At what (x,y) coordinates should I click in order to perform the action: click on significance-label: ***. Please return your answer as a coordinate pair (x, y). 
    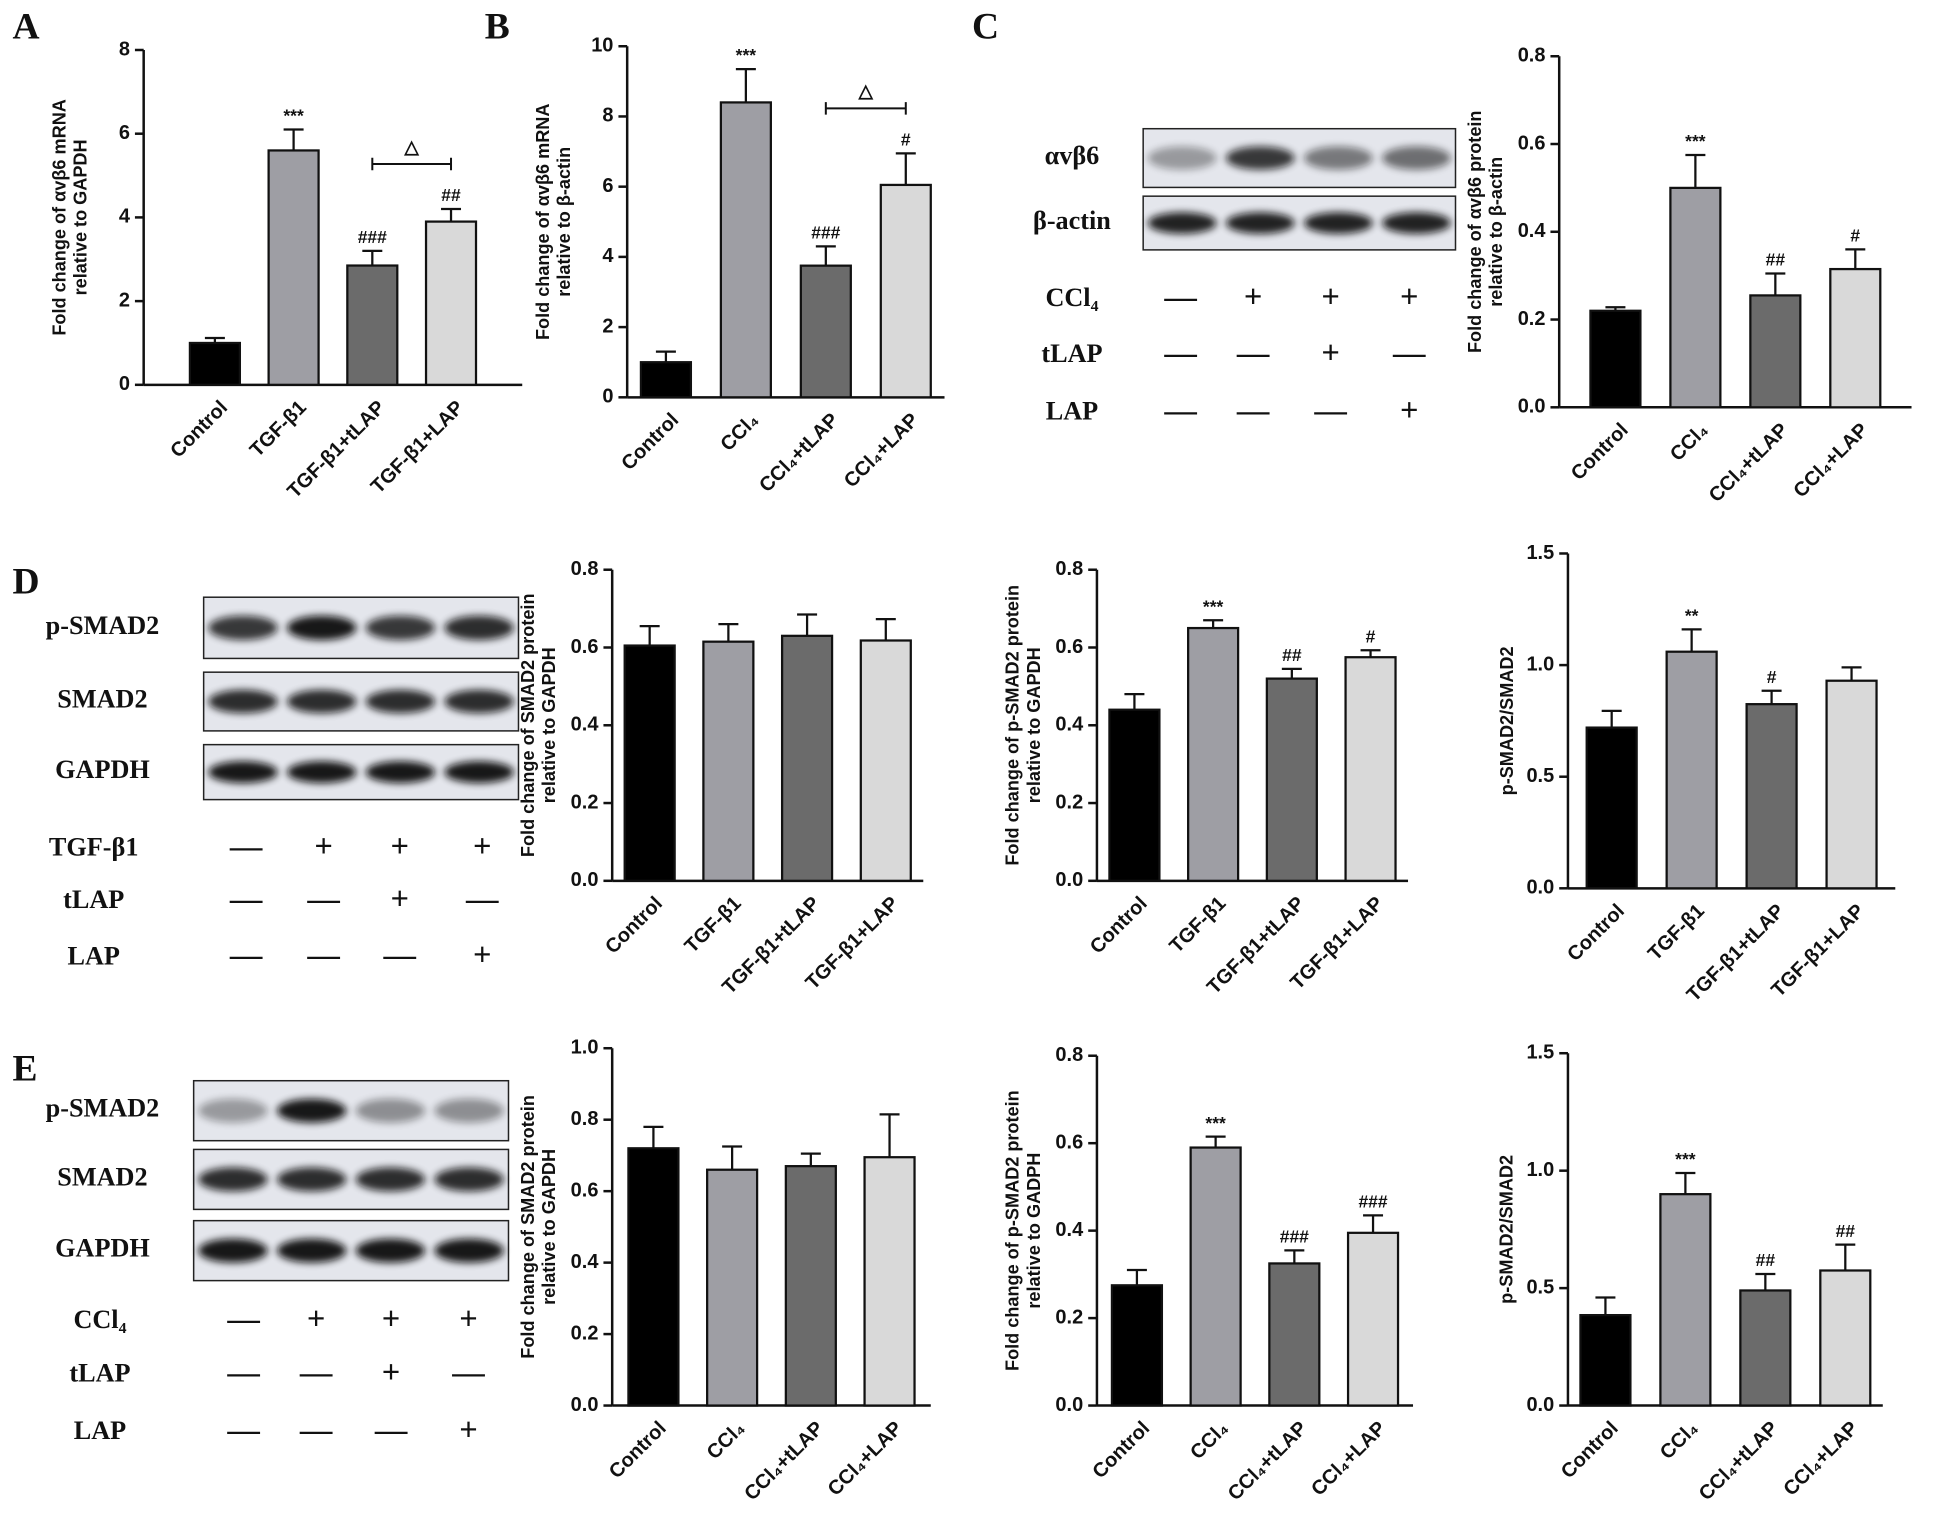
    Looking at the image, I should click on (1213, 606).